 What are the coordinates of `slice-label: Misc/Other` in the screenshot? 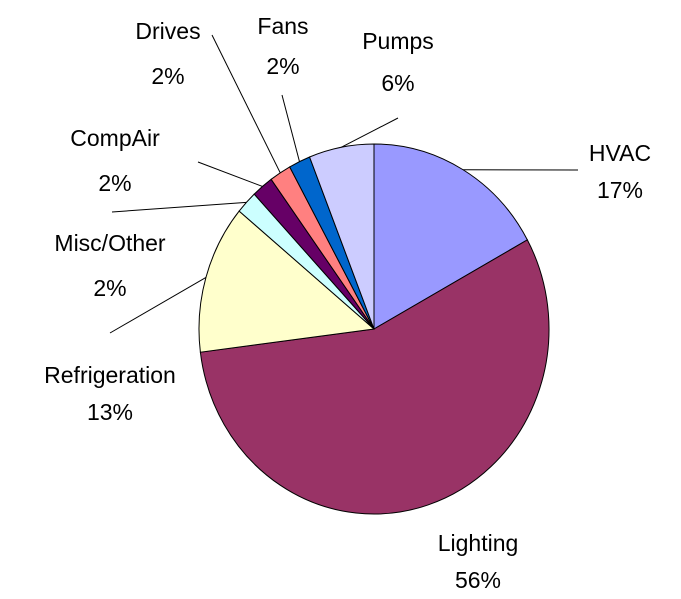 It's located at (110, 243).